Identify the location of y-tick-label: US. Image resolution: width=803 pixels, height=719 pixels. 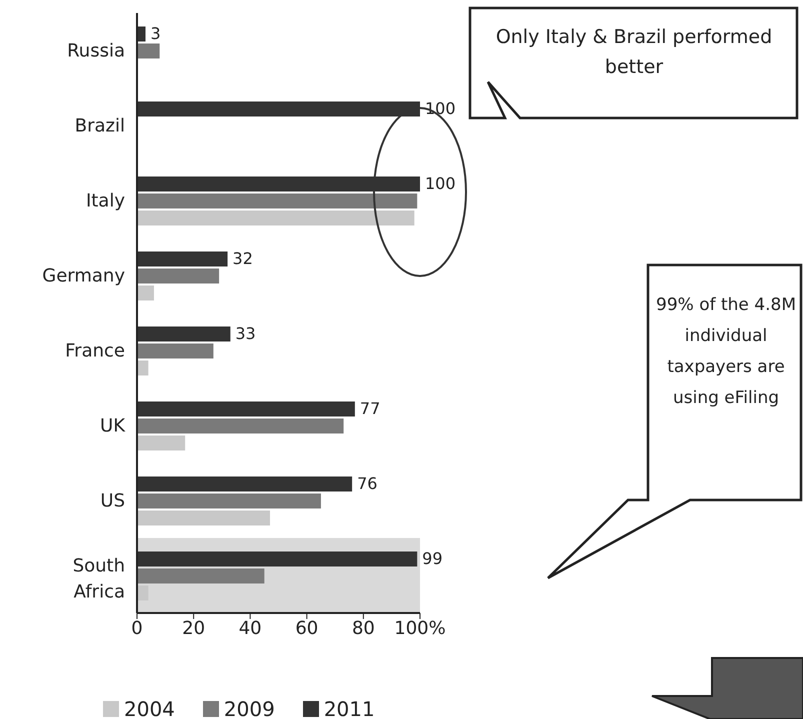
(112, 501).